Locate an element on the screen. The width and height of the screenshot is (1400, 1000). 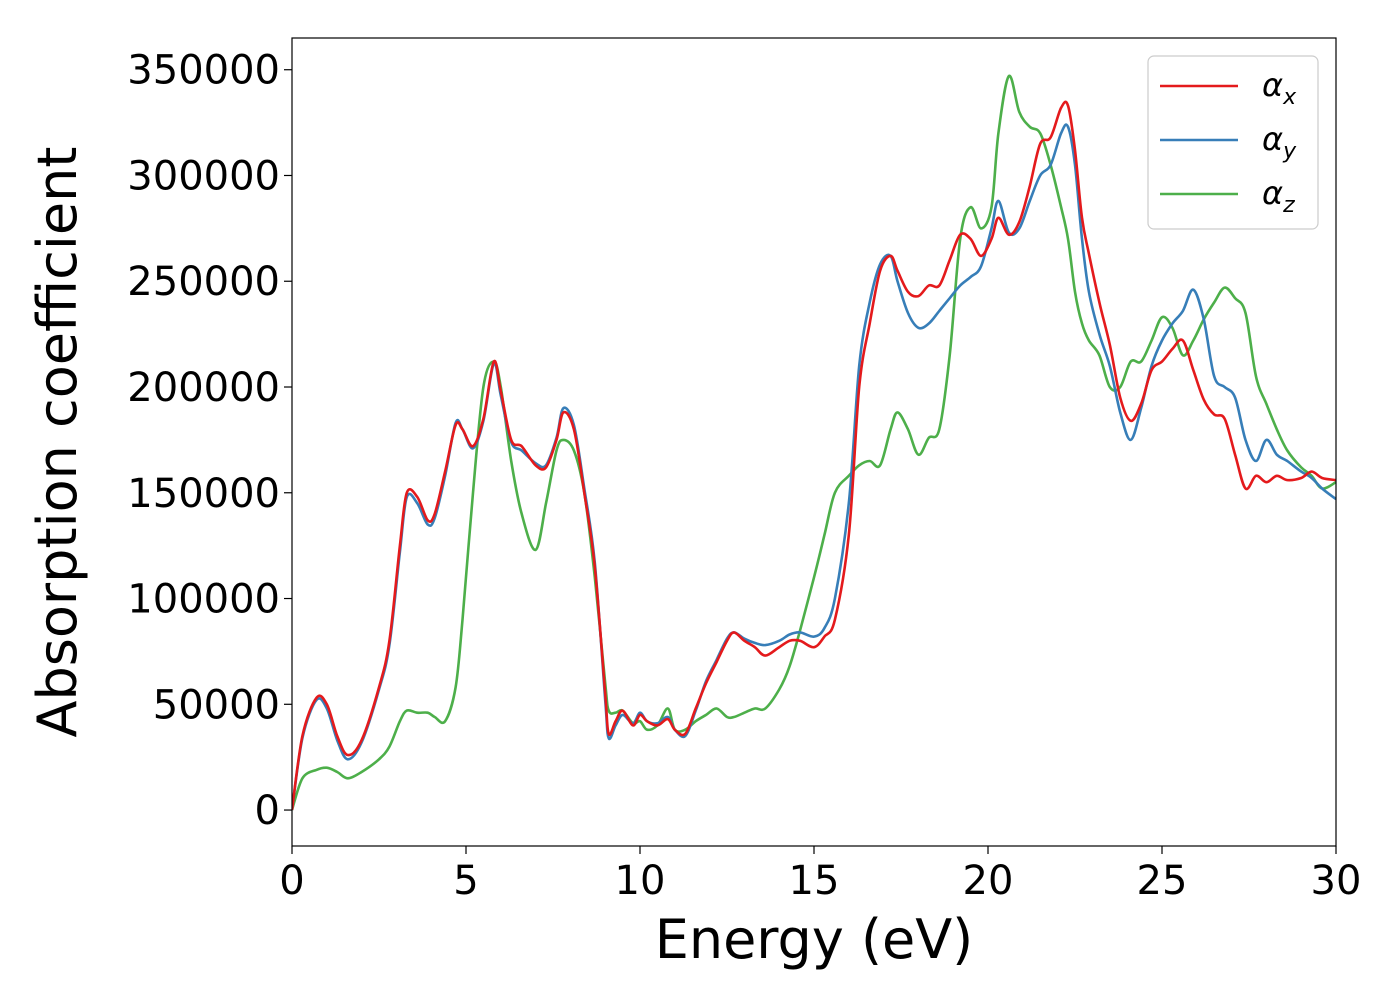
y-tick-label: 100000 is located at coordinates (203, 600).